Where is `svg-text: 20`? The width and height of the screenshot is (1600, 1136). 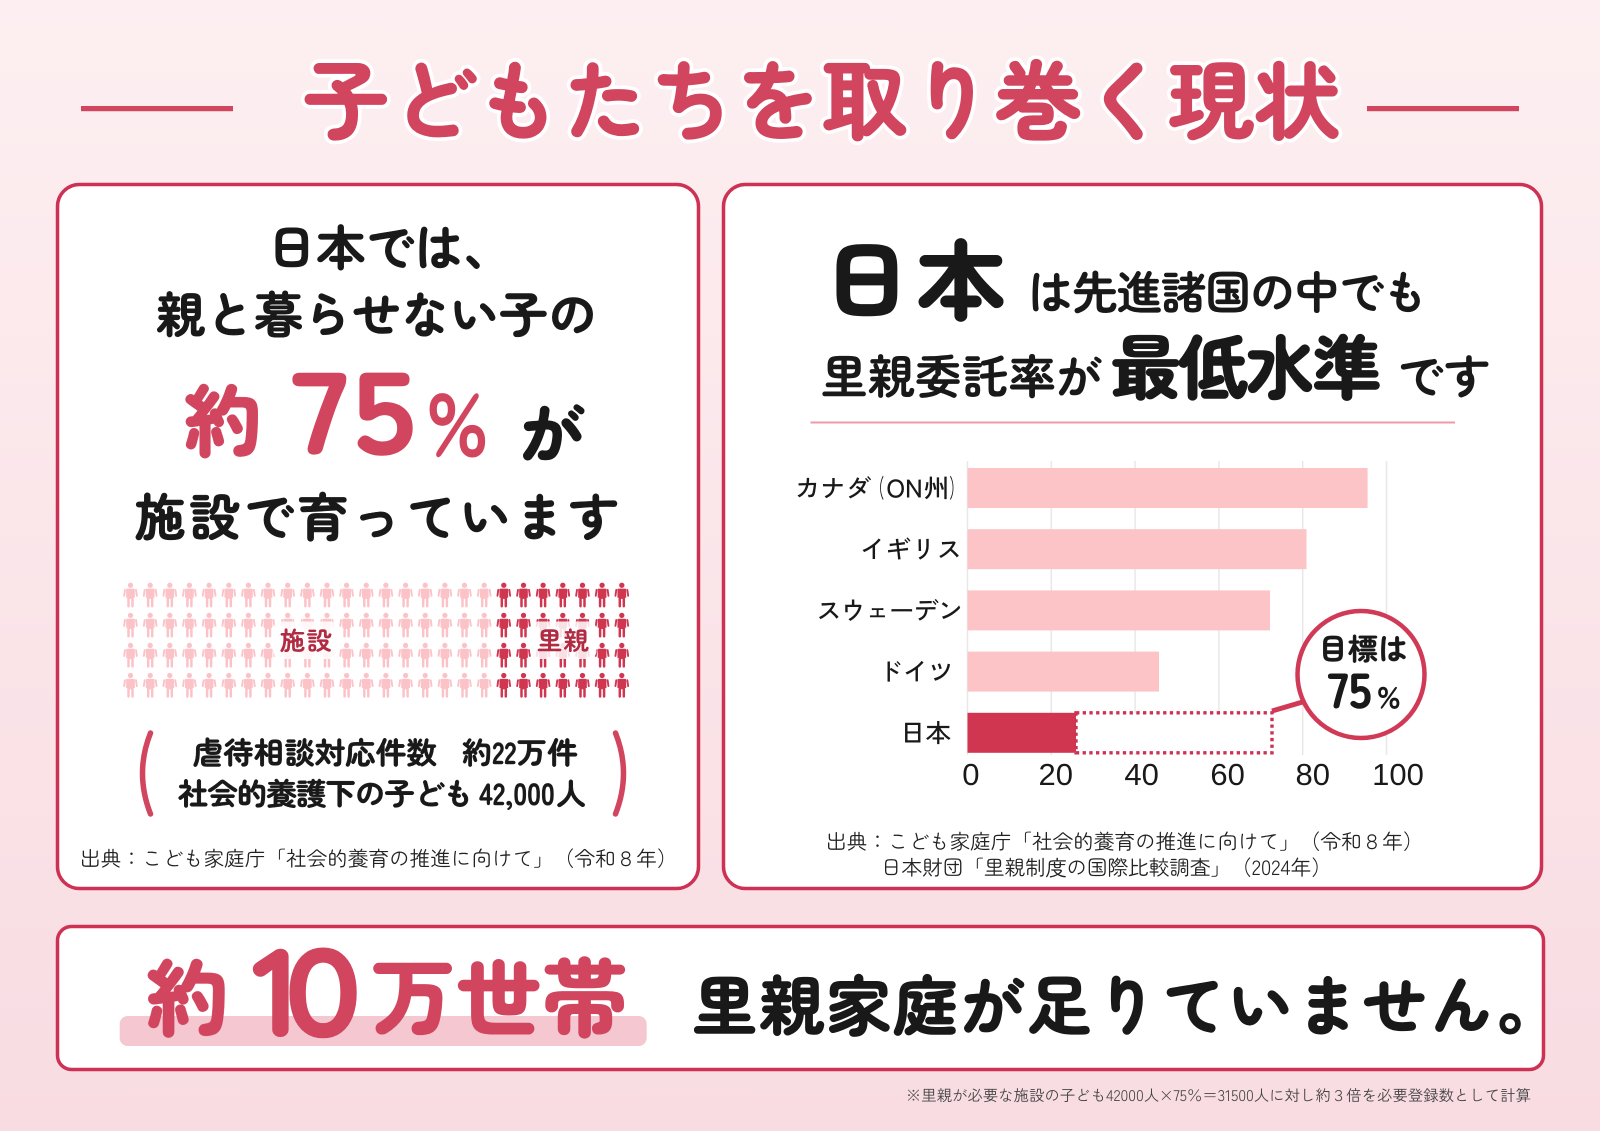
svg-text: 20 is located at coordinates (1056, 774).